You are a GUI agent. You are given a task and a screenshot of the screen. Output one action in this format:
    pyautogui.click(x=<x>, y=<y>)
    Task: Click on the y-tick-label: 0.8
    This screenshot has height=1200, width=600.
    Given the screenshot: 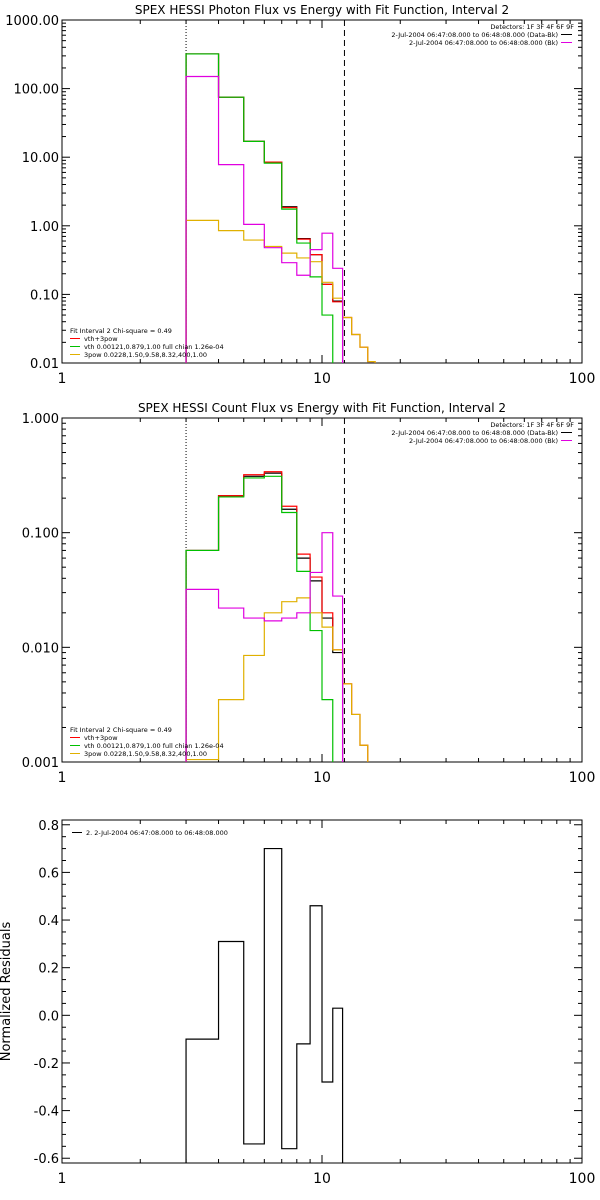 What is the action you would take?
    pyautogui.click(x=48, y=826)
    